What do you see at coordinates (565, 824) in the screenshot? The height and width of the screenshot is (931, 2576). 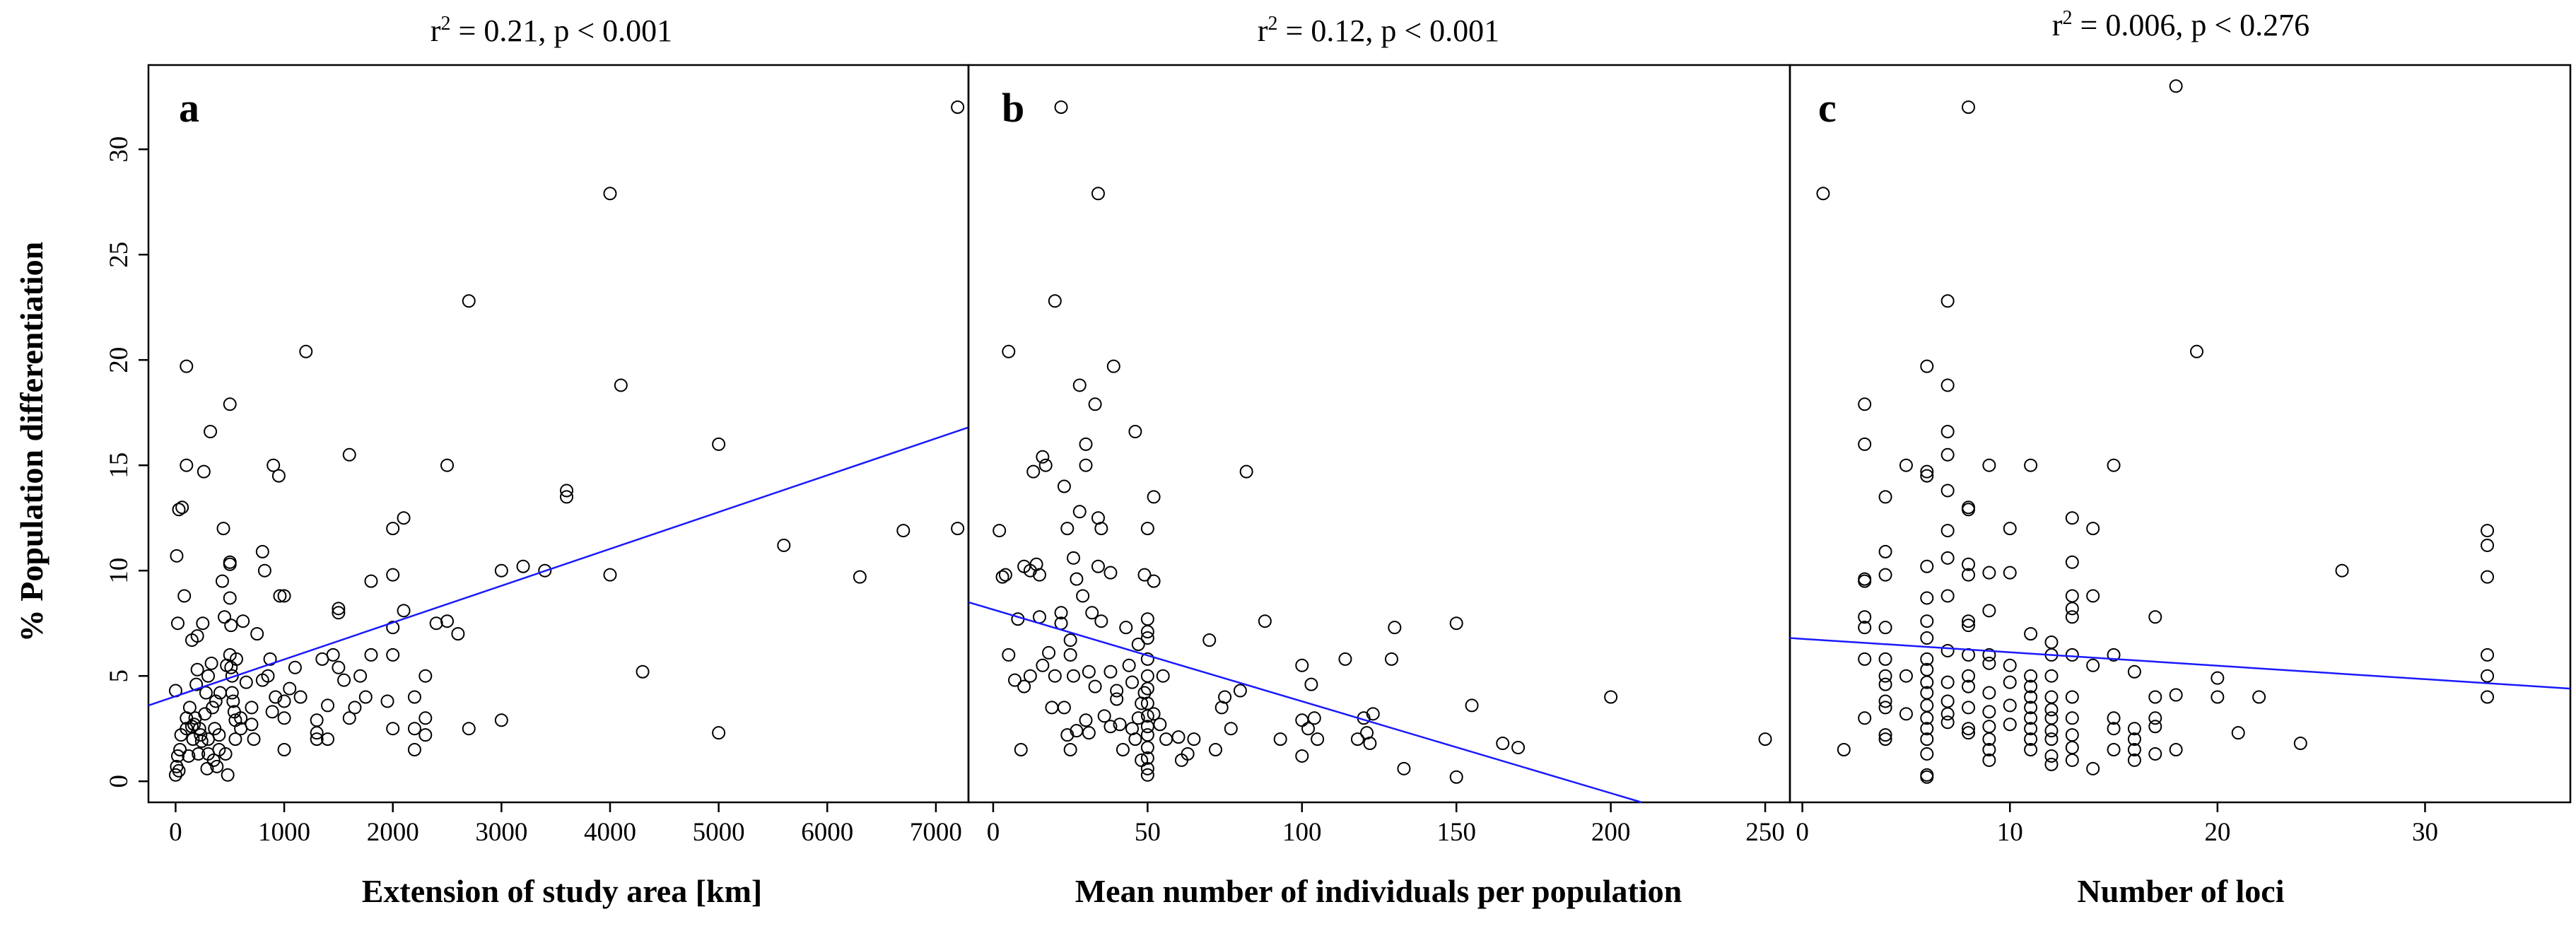 I see `x-axis-a: 0 1000 2000 3000 4000 5000 6000 7000` at bounding box center [565, 824].